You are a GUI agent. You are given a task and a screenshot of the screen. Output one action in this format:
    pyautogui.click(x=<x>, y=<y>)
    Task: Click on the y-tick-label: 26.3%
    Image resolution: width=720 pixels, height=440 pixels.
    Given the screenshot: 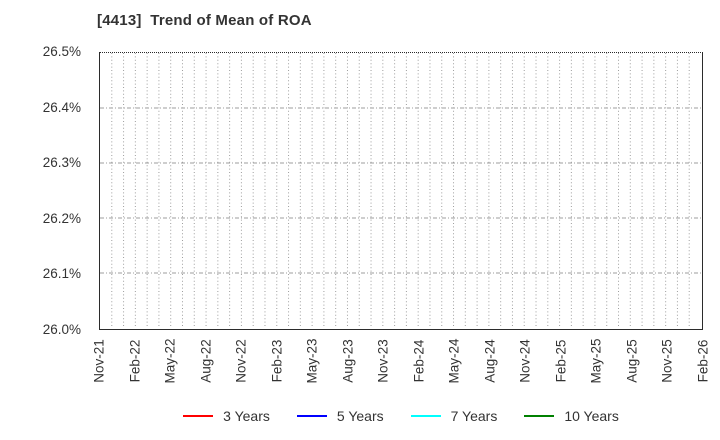 What is the action you would take?
    pyautogui.click(x=61, y=163)
    